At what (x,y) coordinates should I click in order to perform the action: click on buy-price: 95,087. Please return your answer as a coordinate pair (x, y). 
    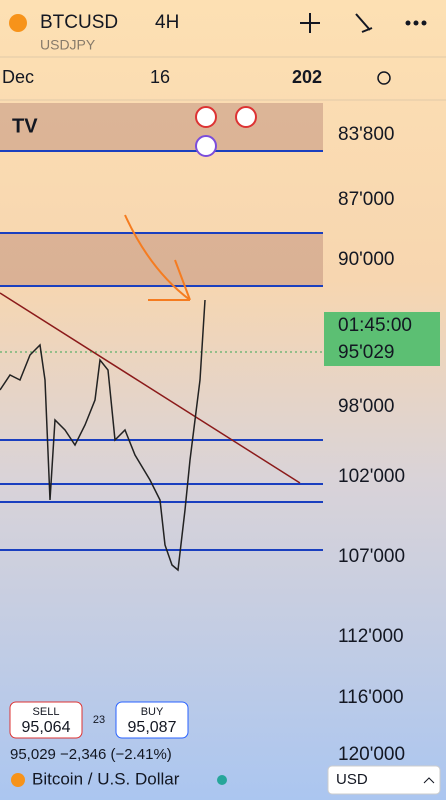
    Looking at the image, I should click on (152, 727).